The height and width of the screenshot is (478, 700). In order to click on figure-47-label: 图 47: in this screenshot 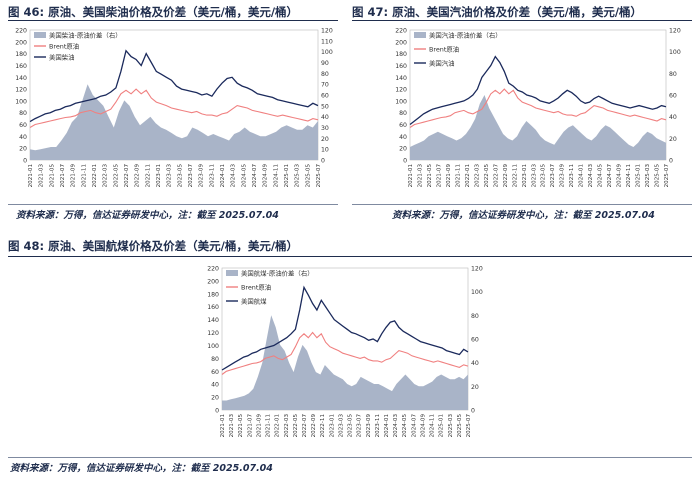, I will do `click(370, 12)`.